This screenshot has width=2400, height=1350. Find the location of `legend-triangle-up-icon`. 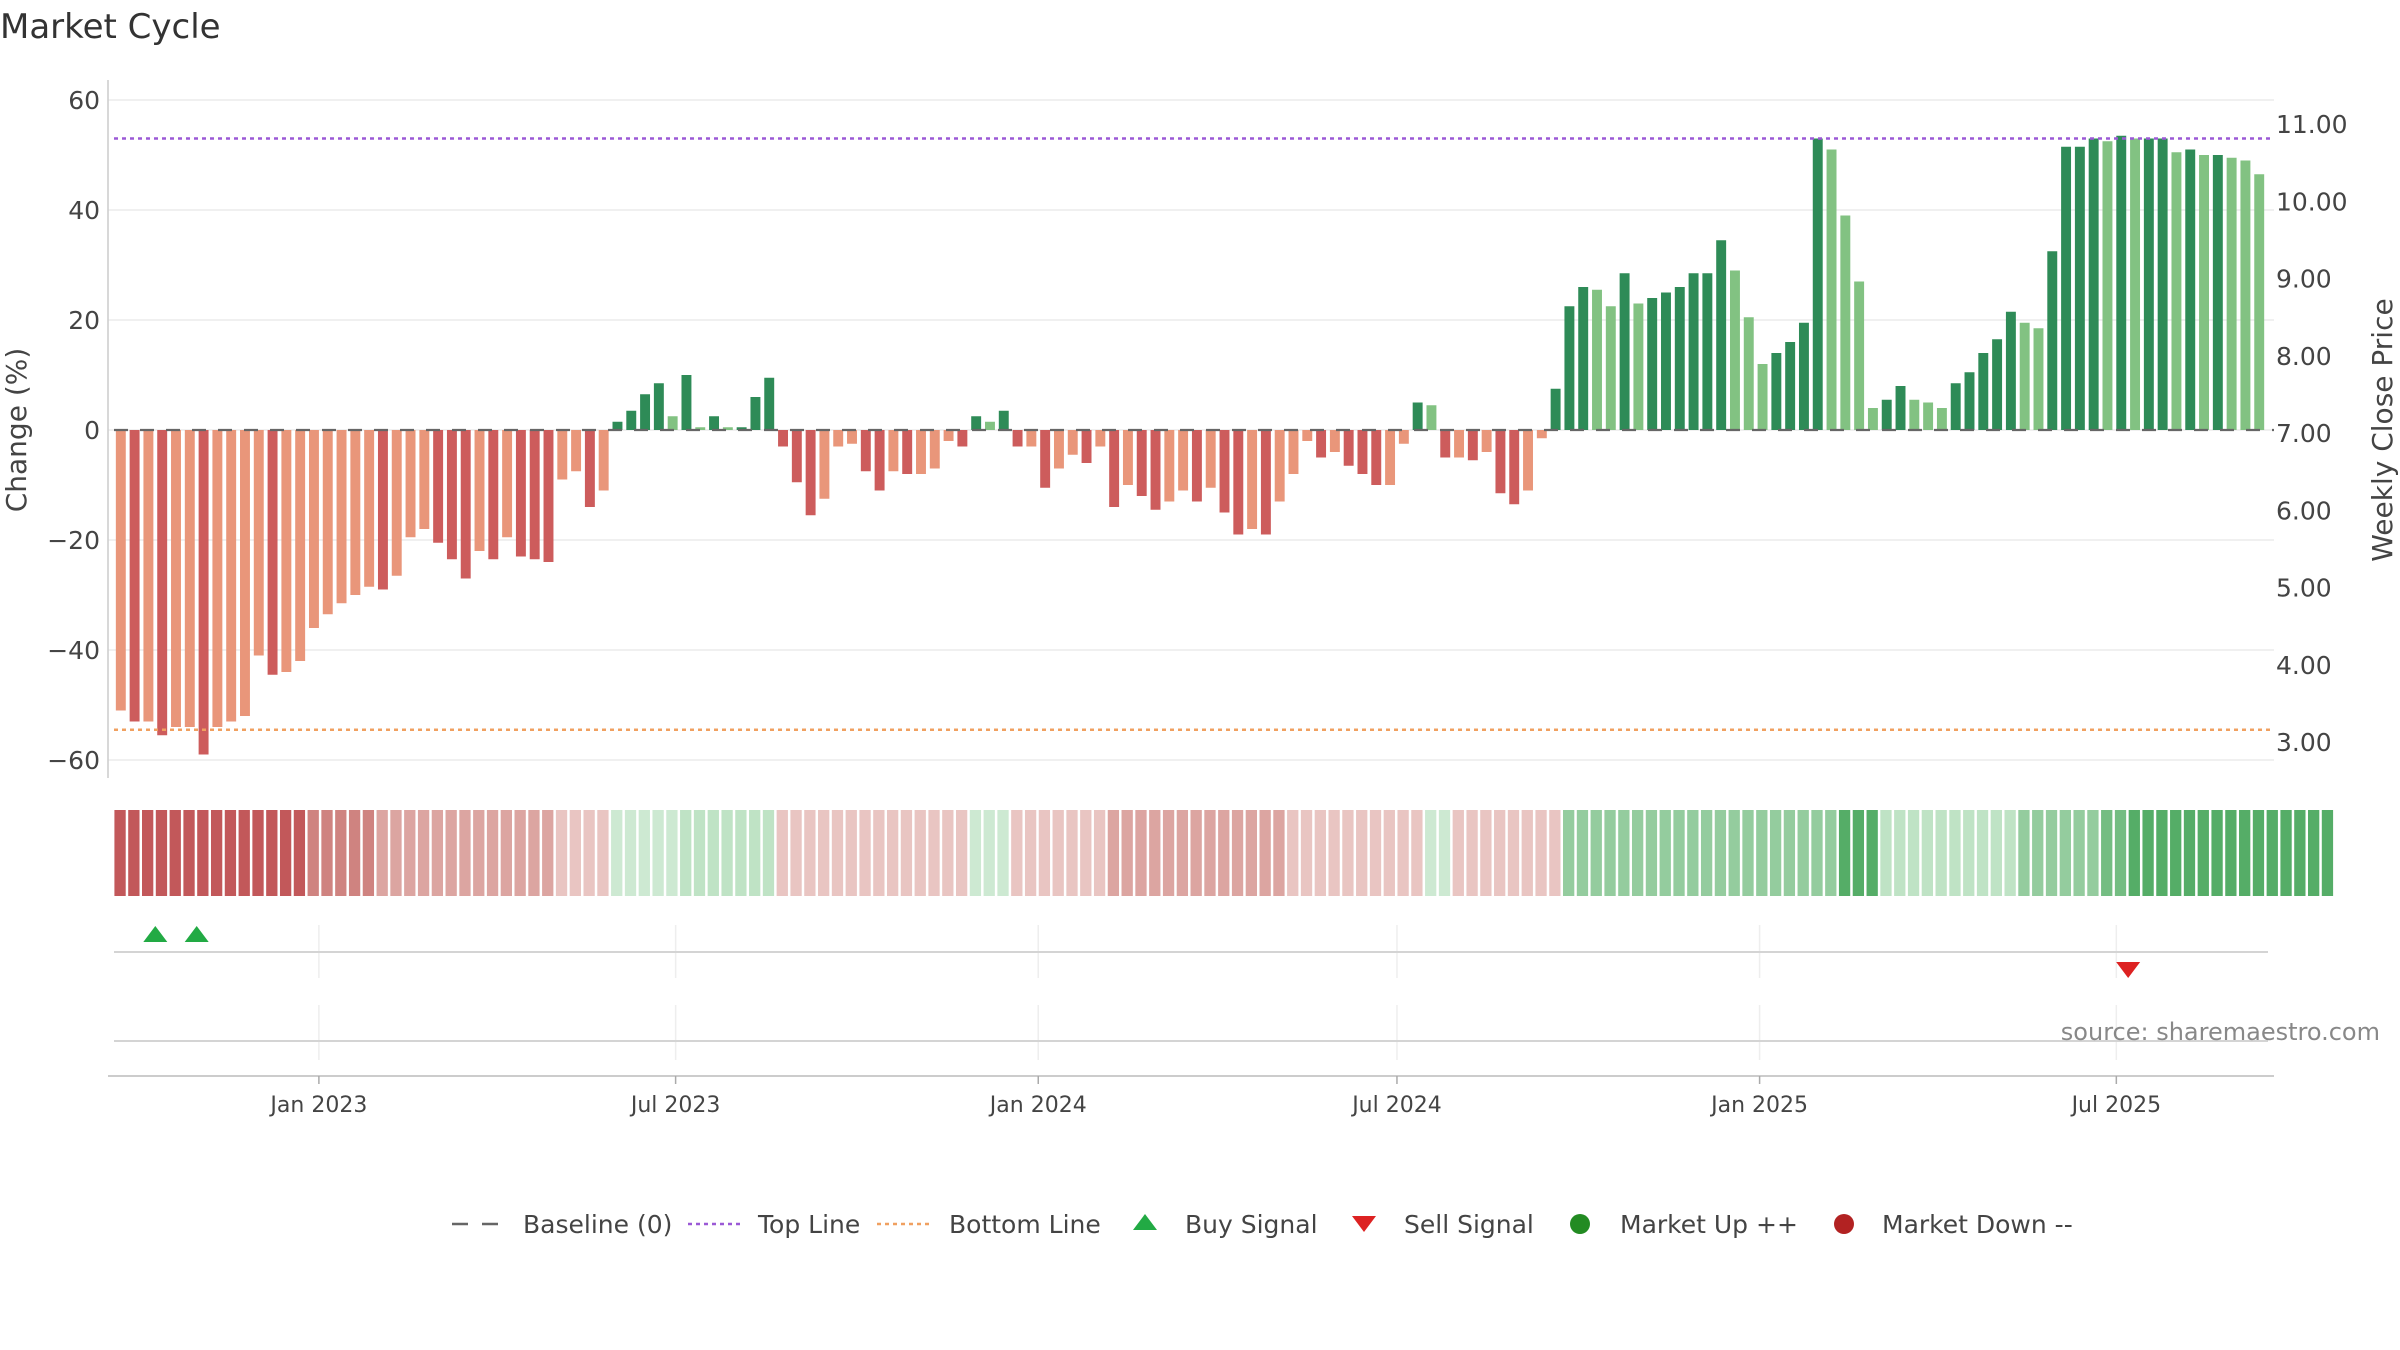

legend-triangle-up-icon is located at coordinates (1145, 1222).